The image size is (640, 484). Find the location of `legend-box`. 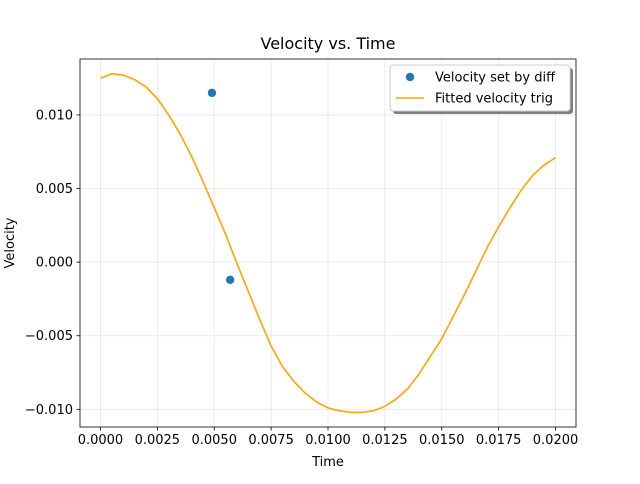

legend-box is located at coordinates (480, 88).